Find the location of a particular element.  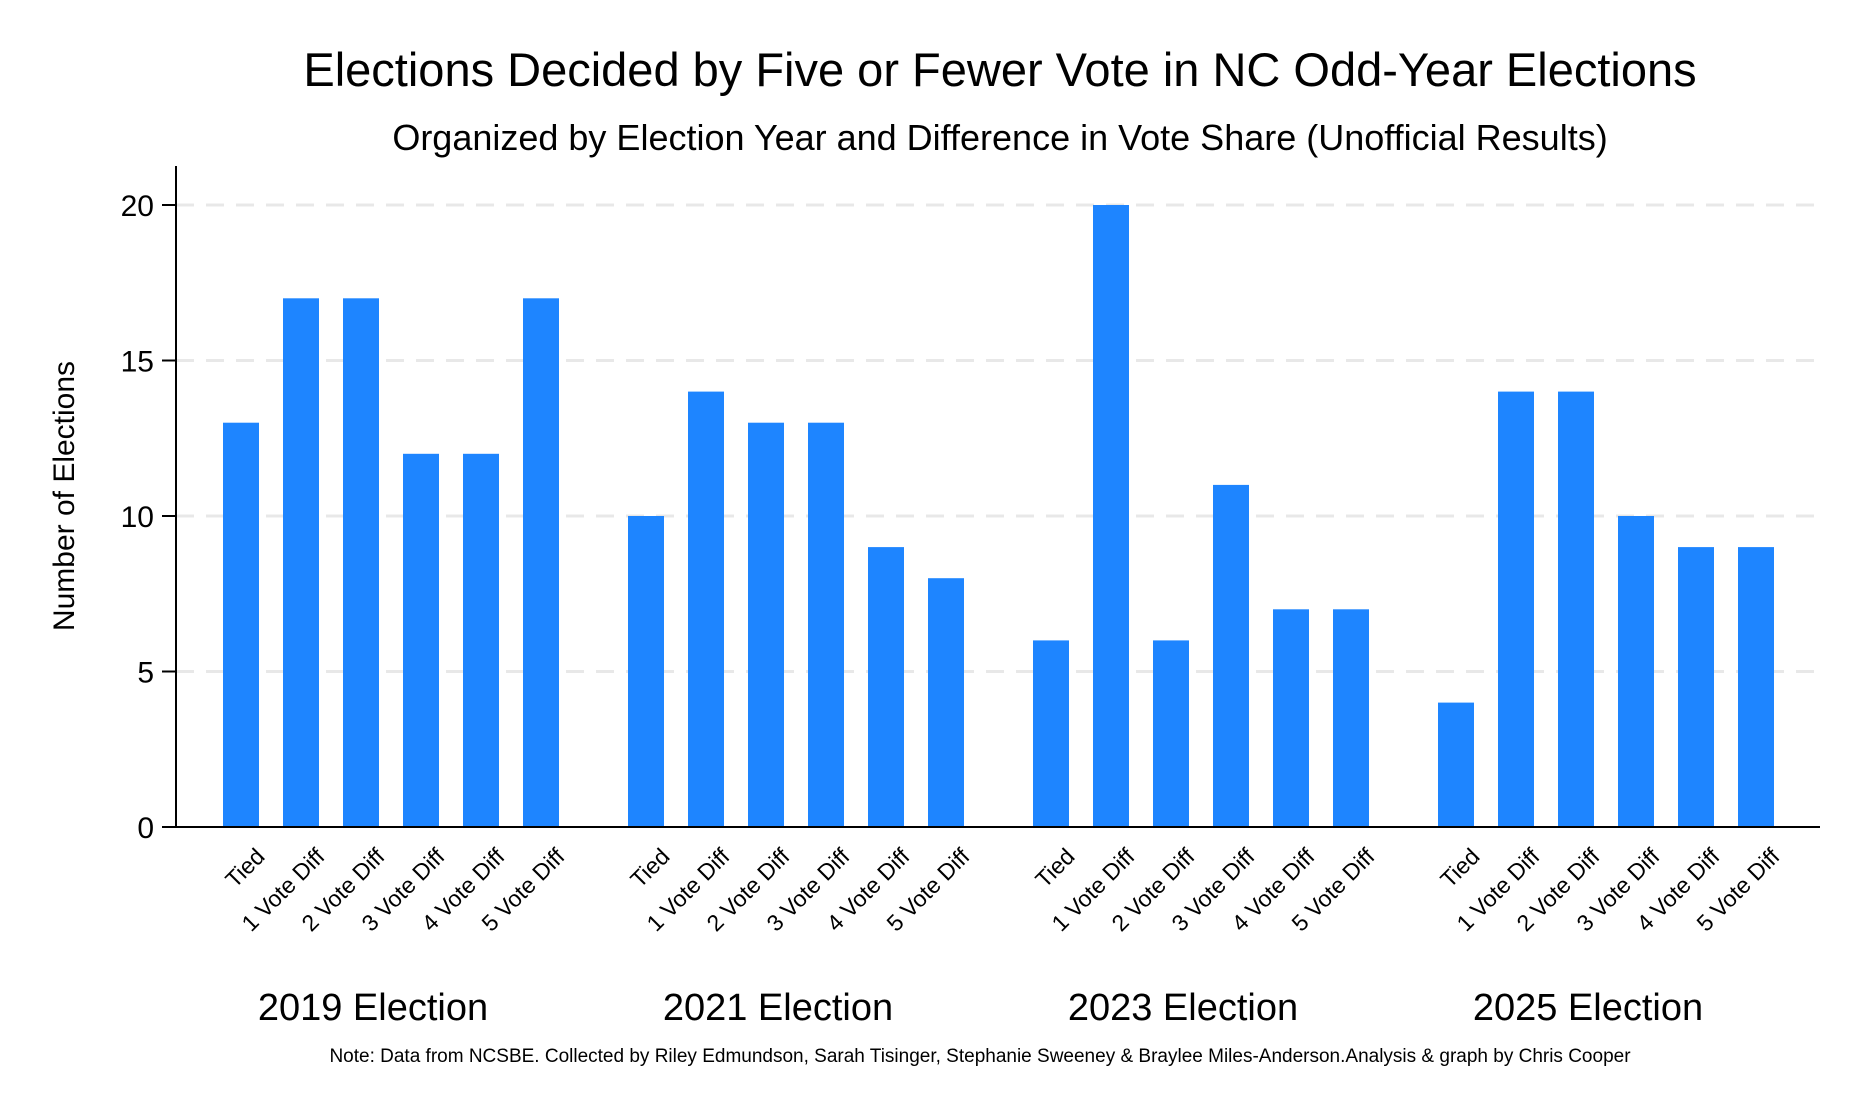

y-tick-label: 15 is located at coordinates (137, 362).